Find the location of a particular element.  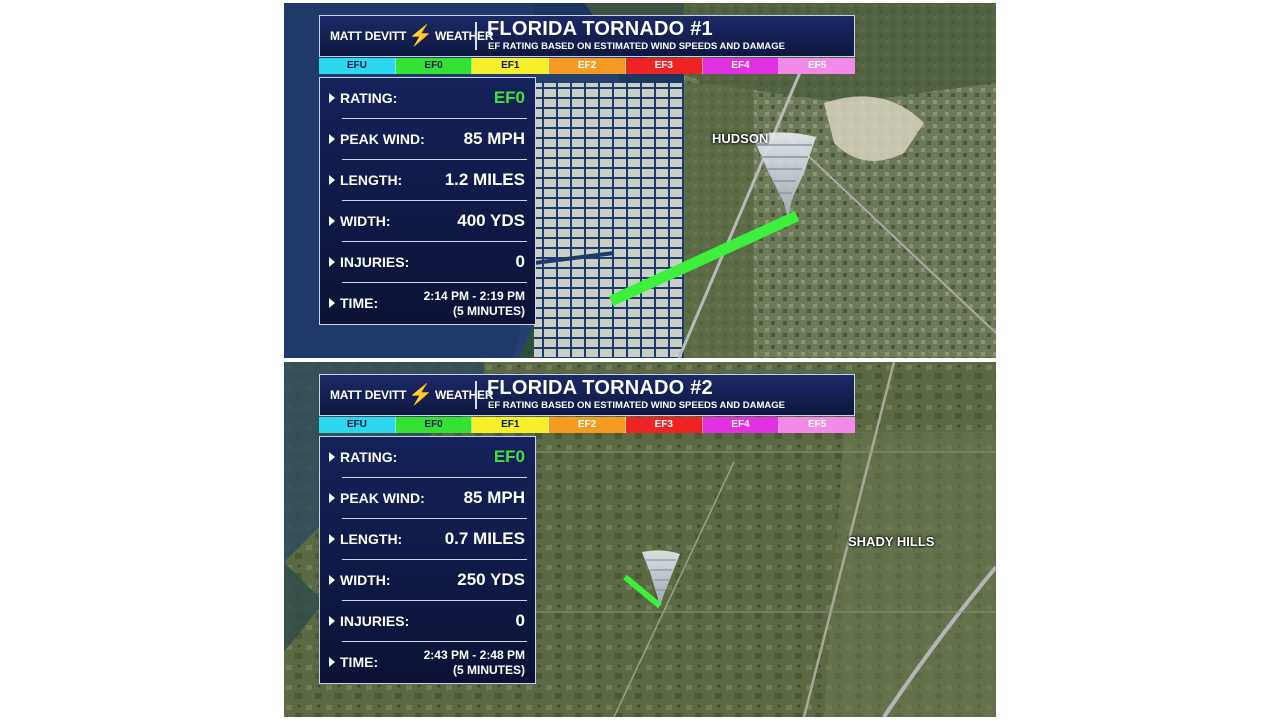

panel-title: FLORIDA TORNADO #2 is located at coordinates (600, 388).